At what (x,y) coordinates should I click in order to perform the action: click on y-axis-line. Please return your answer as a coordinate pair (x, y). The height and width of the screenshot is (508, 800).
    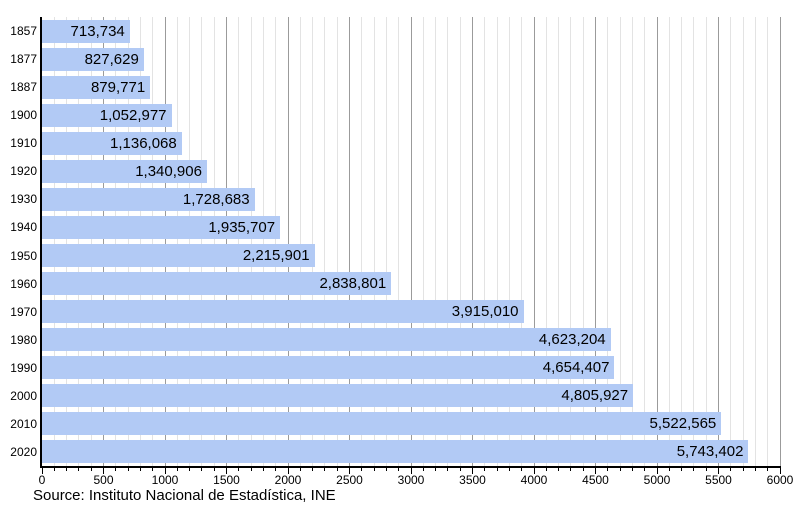
    Looking at the image, I should click on (41, 242).